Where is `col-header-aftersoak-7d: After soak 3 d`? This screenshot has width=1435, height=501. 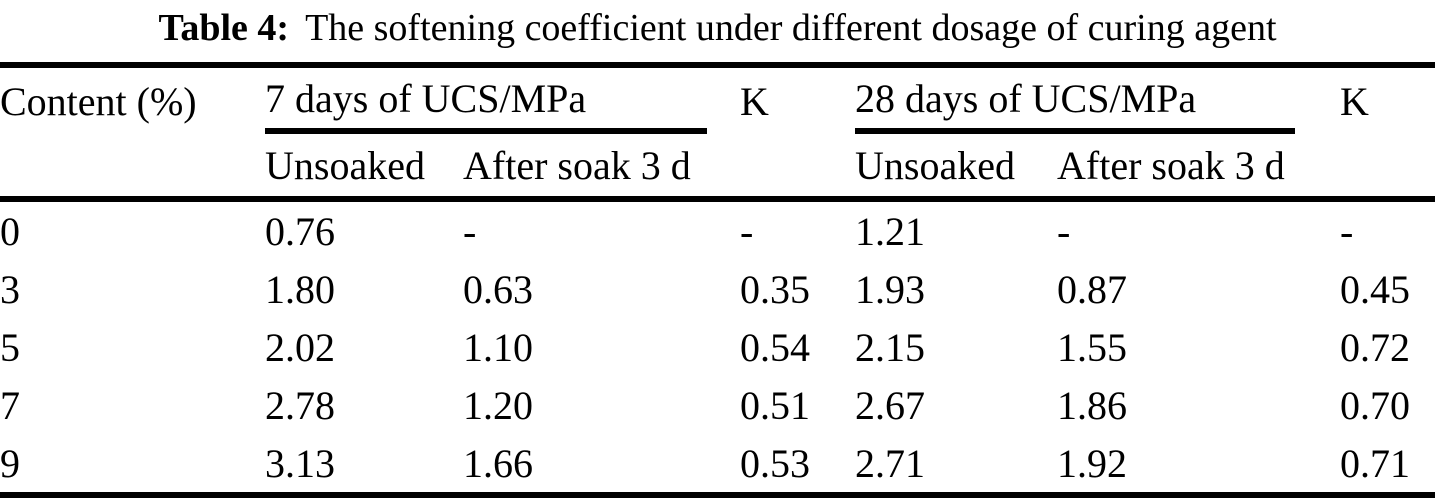 col-header-aftersoak-7d: After soak 3 d is located at coordinates (602, 168).